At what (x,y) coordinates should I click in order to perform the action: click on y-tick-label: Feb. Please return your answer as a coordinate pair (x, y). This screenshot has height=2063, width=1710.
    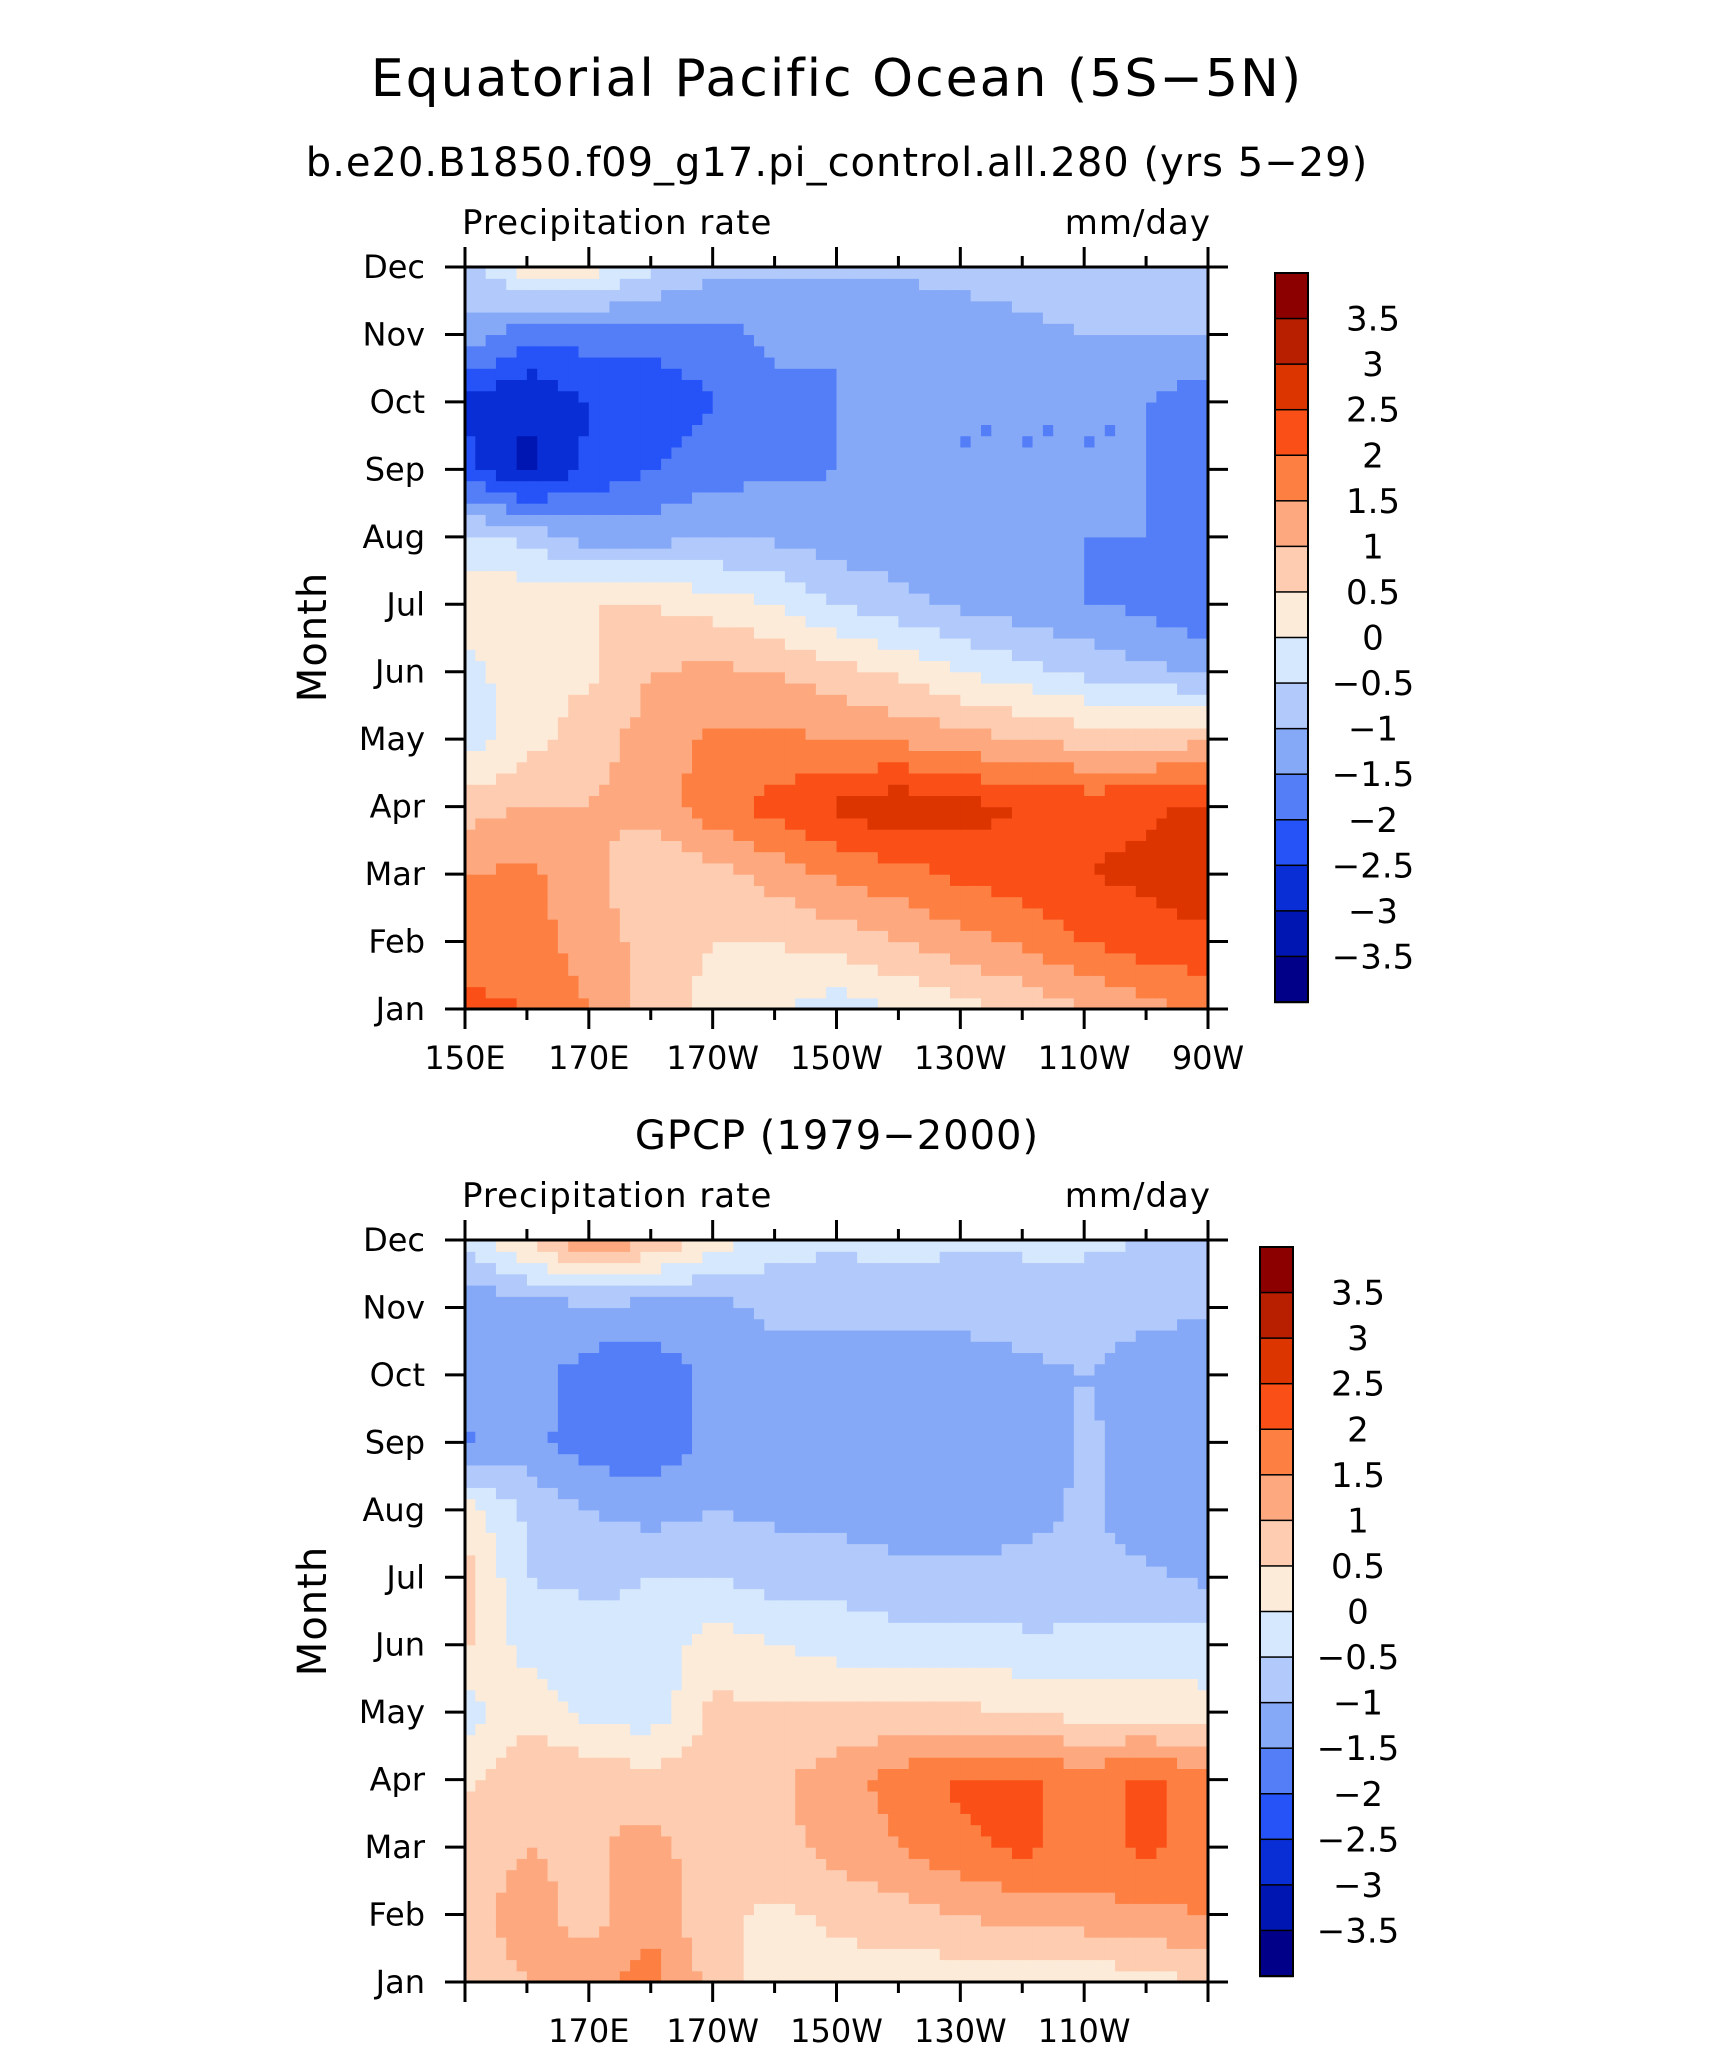
    Looking at the image, I should click on (396, 942).